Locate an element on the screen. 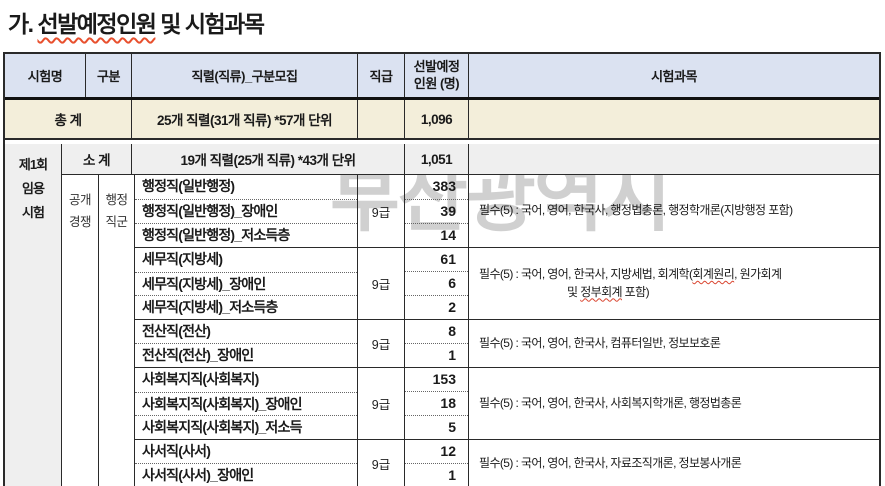 This screenshot has height=486, width=885. job-name-column: 세무직(지방세) 세무직(지방세)_장애인 세무직(지방세)_저소득층 is located at coordinates (246, 283).